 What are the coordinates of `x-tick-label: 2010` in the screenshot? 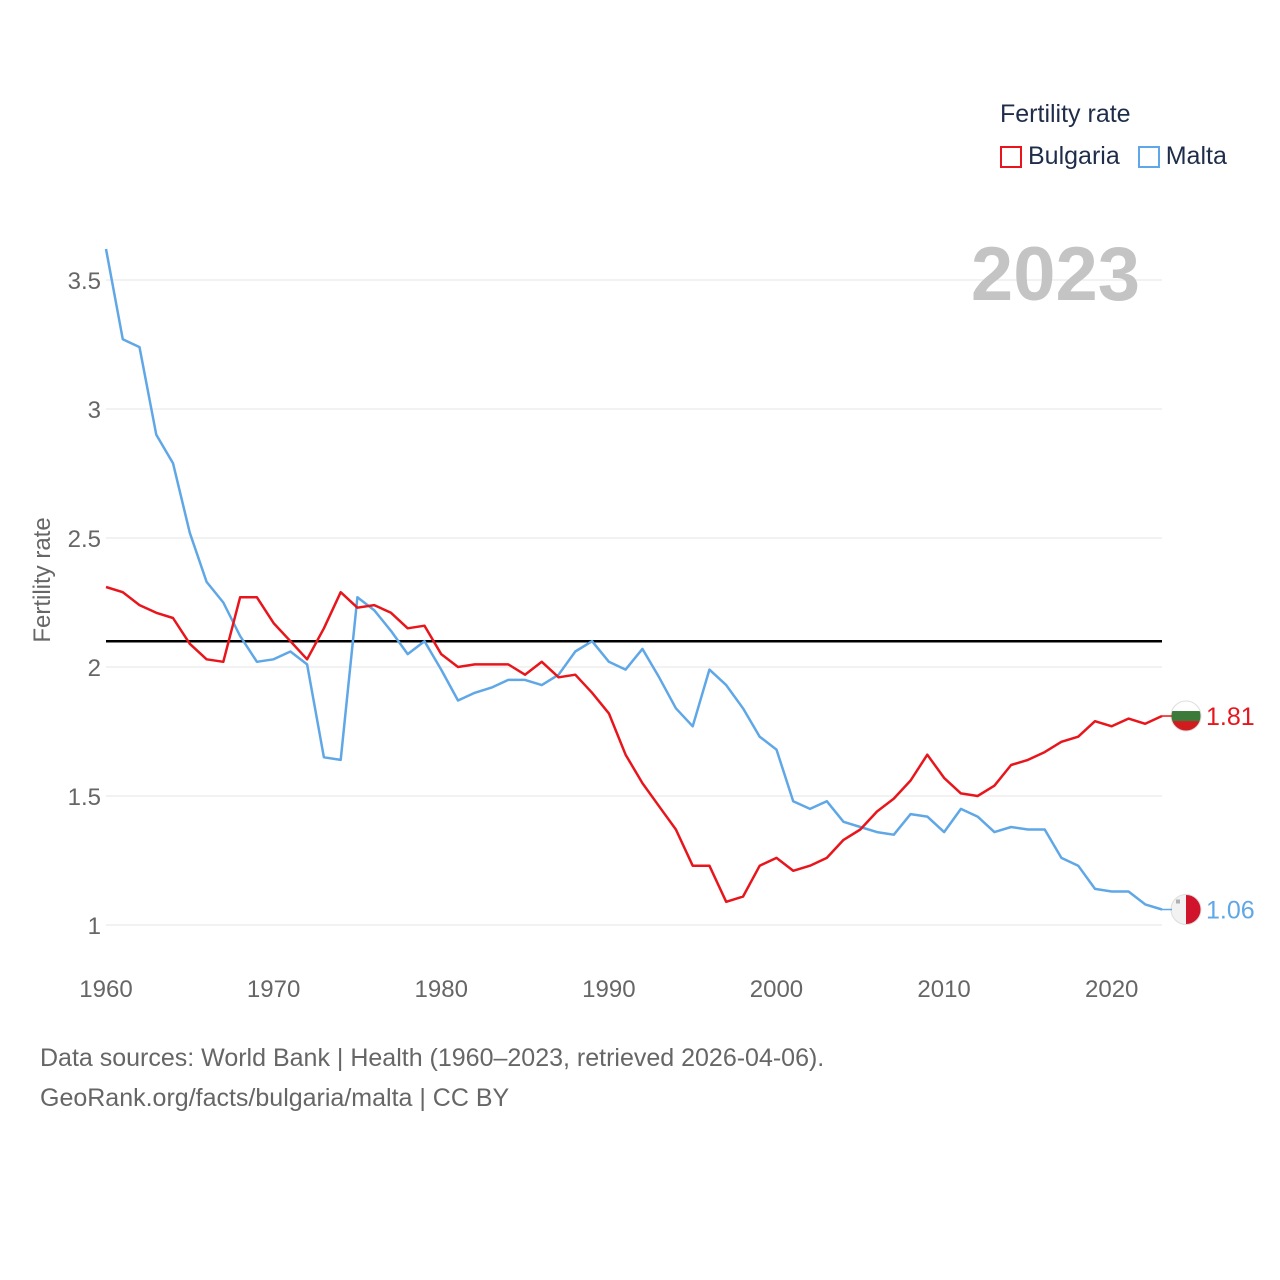 It's located at (943, 989).